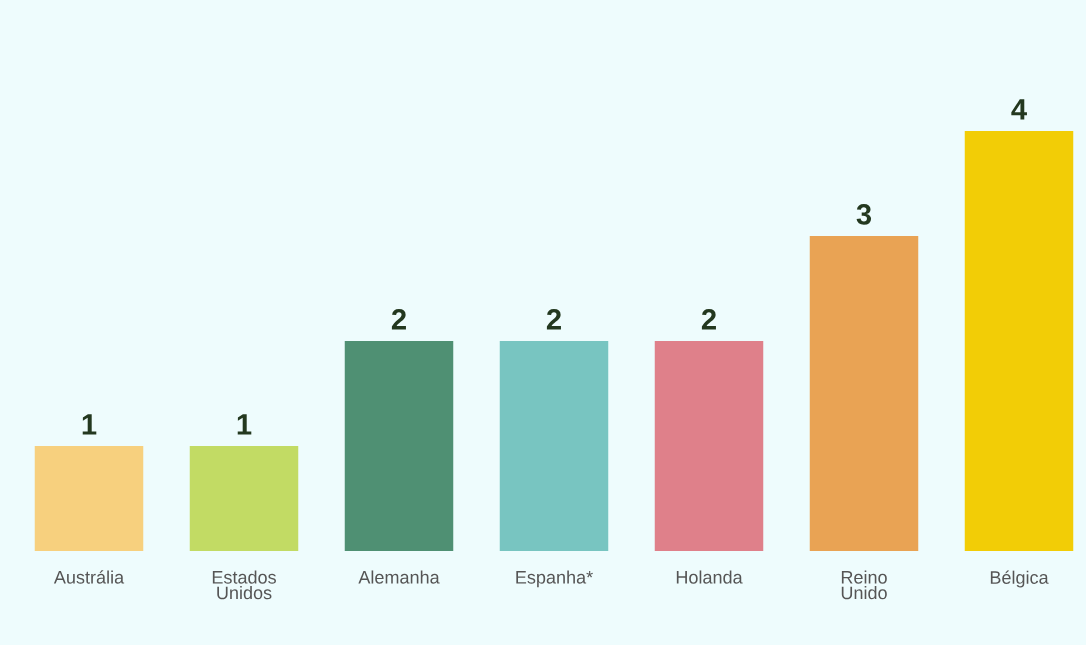  I want to click on x-tick-label: Reino Unido, so click(864, 585).